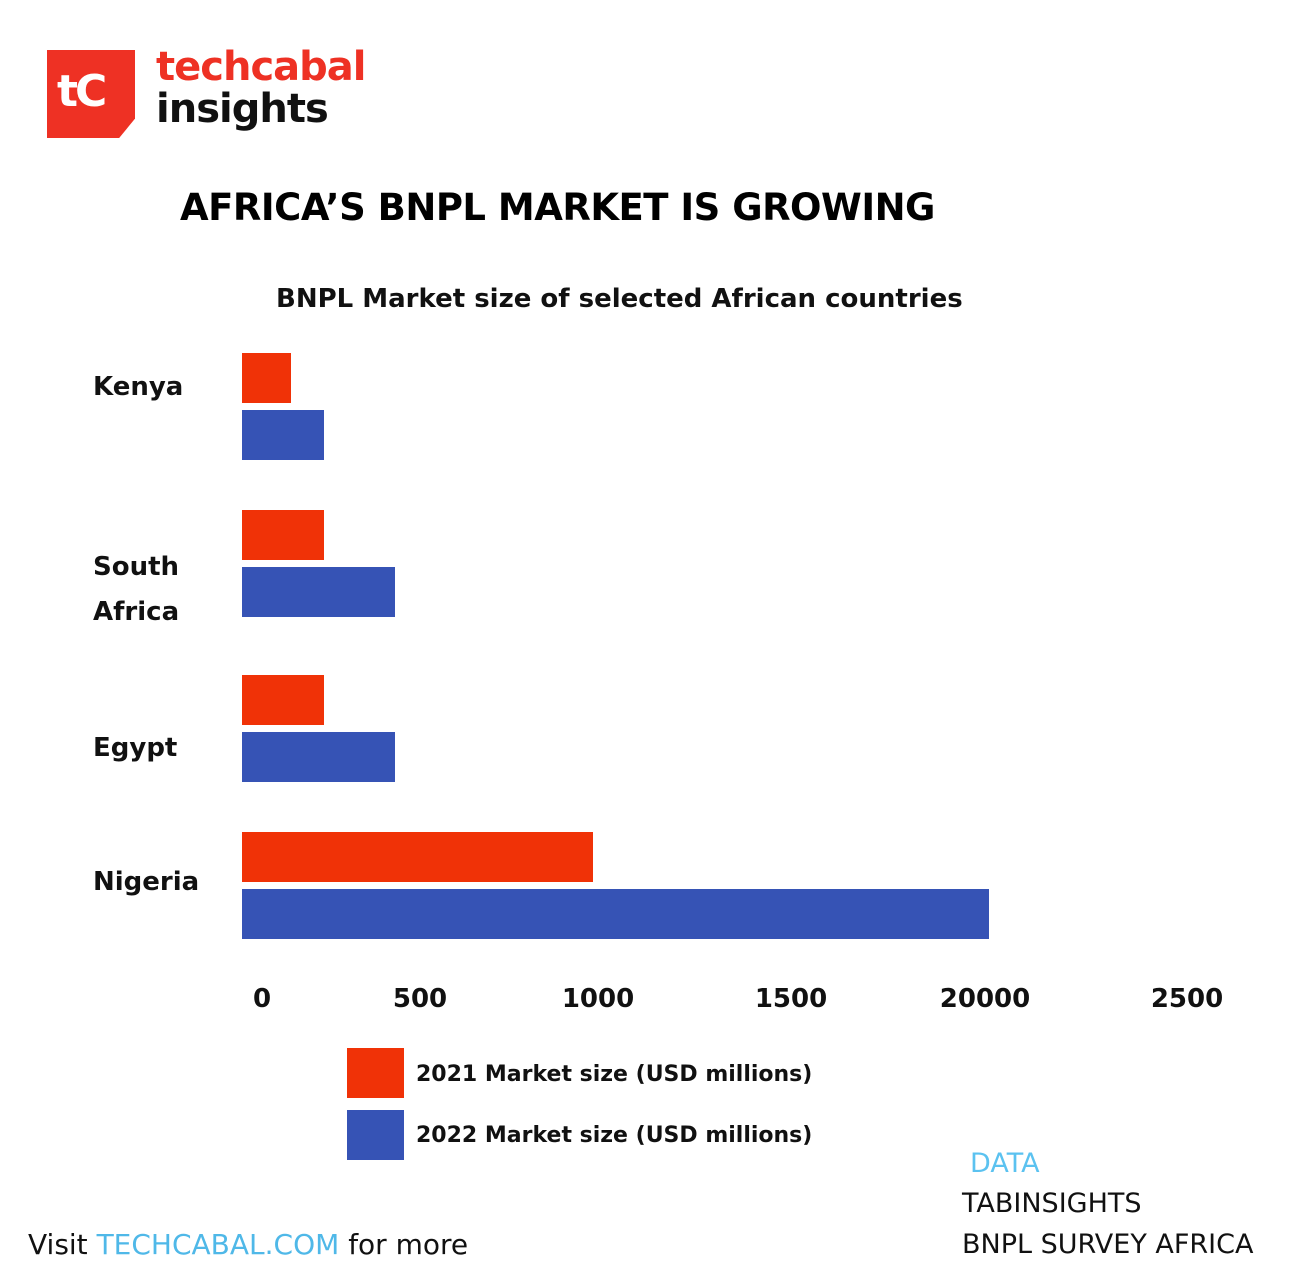 This screenshot has height=1287, width=1293. I want to click on x-tick-label: 1500, so click(791, 999).